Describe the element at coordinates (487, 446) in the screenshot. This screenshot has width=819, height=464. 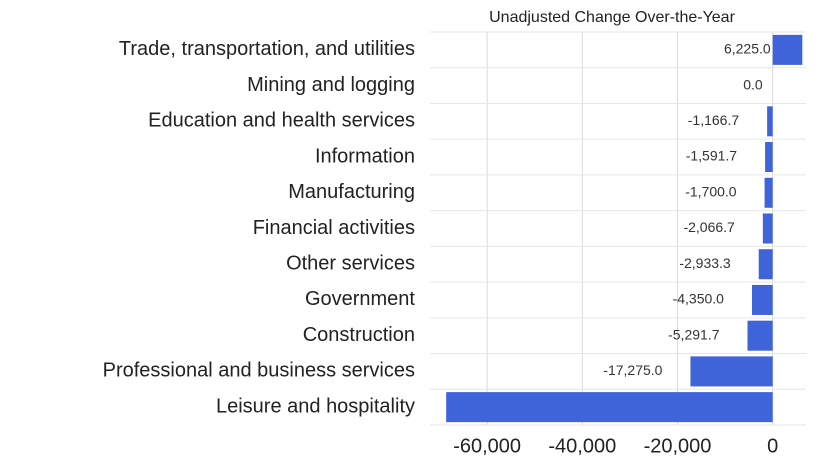
I see `x-tick-label: -60,000` at that location.